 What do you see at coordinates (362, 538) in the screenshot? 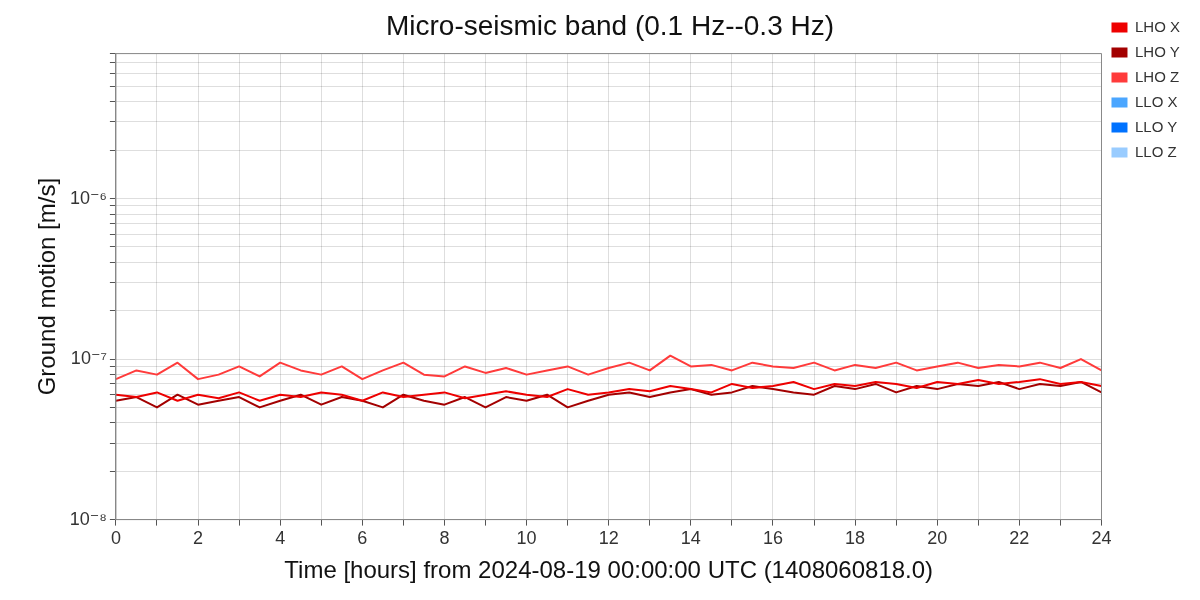
I see `x-tick-label: 6` at bounding box center [362, 538].